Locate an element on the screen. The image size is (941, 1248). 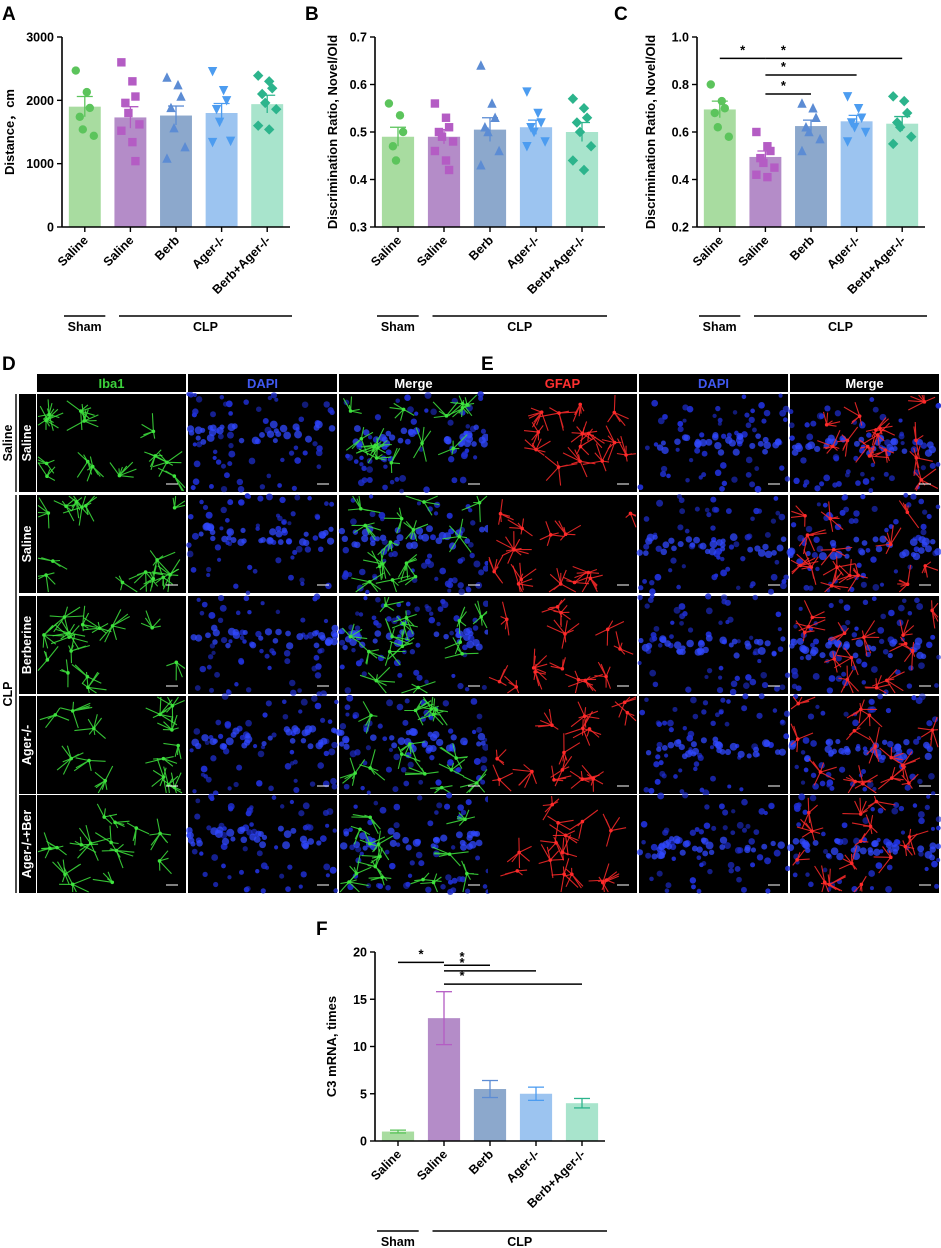
y-tick-label: 0.6 is located at coordinates (358, 85).